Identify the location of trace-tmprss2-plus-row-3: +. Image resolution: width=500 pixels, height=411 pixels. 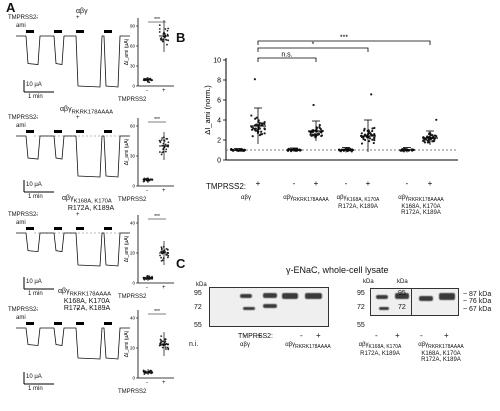
(78, 215).